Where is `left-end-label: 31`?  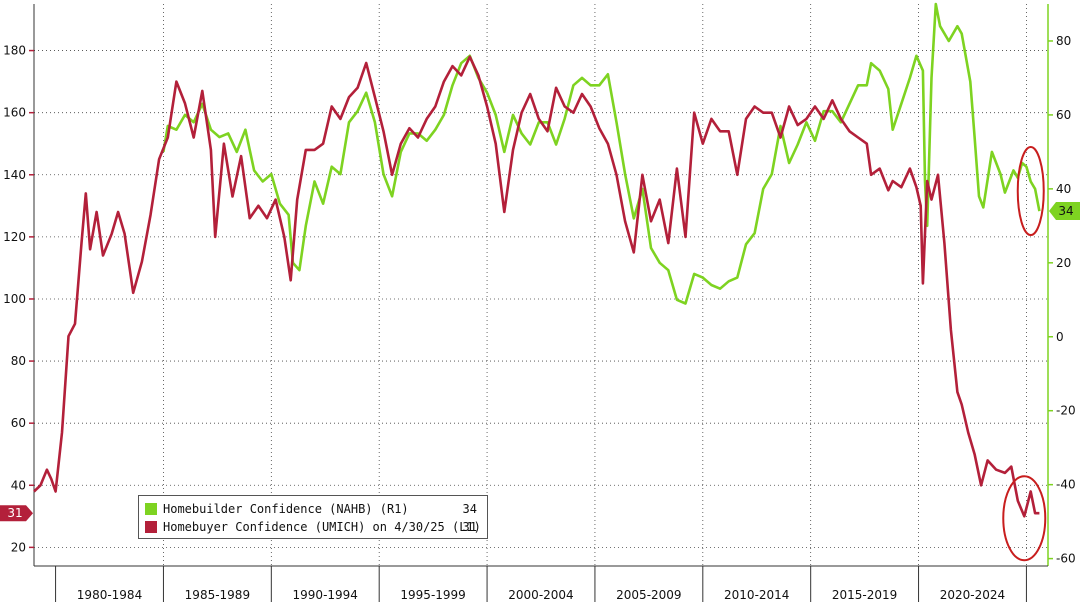
left-end-label: 31 is located at coordinates (14, 513).